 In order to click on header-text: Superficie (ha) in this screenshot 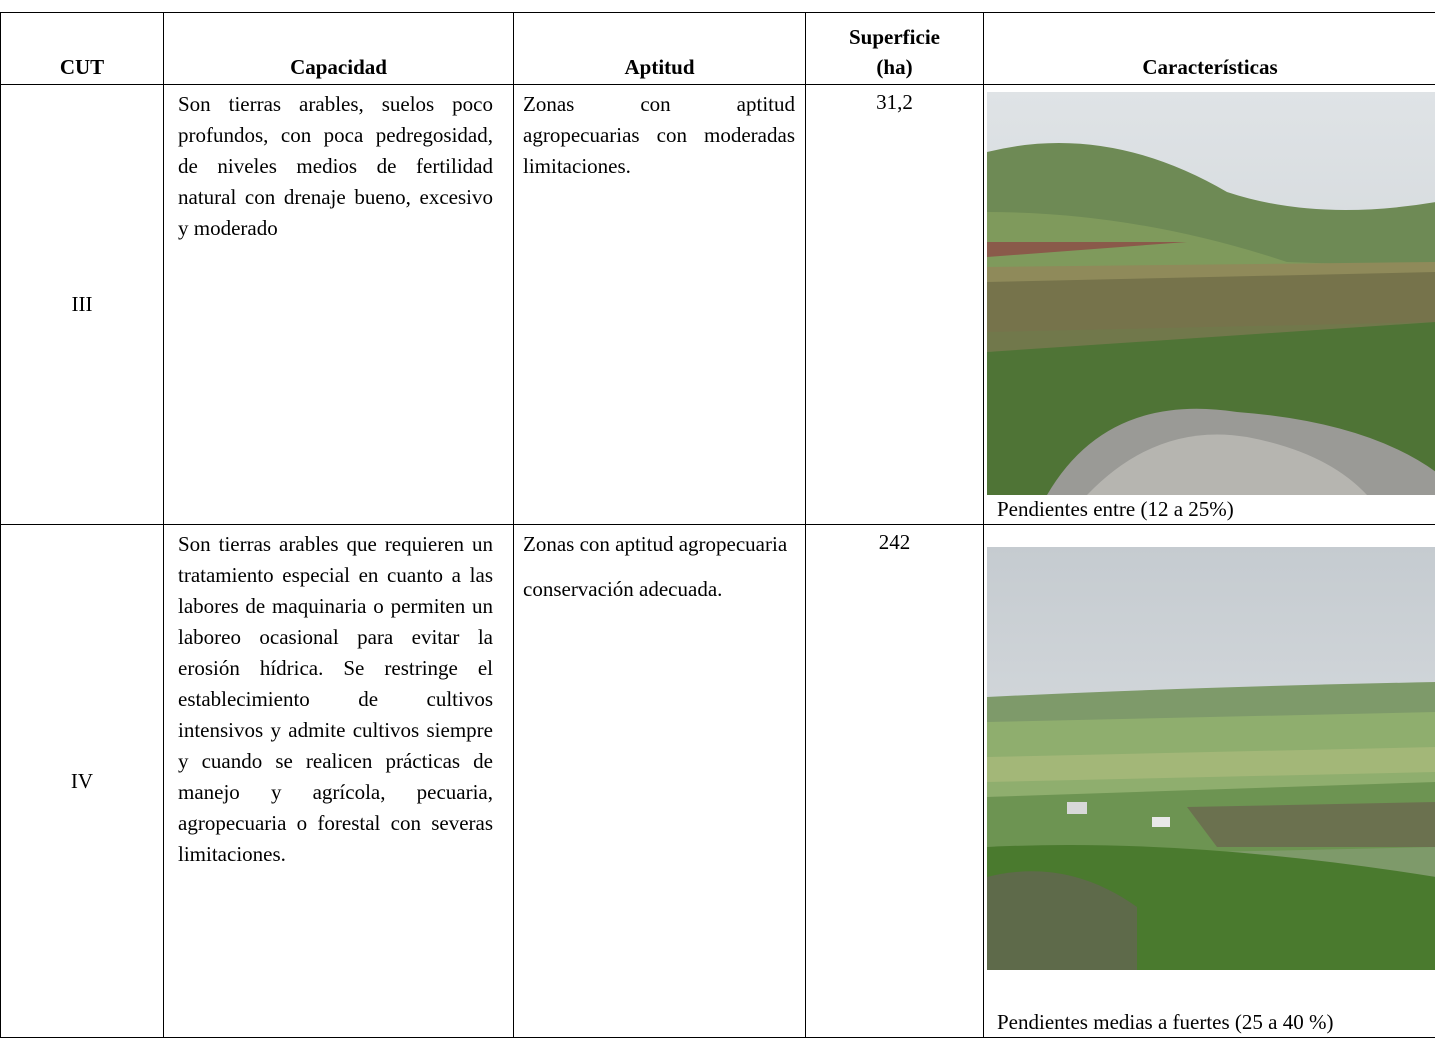, I will do `click(894, 52)`.